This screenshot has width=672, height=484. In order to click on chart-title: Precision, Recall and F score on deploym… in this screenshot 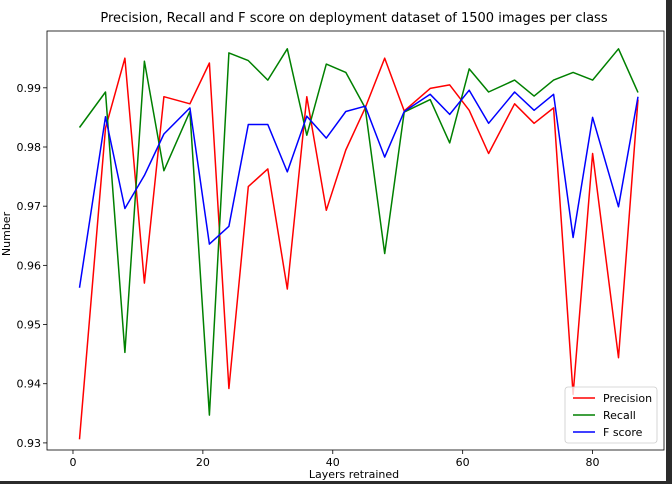, I will do `click(353, 18)`.